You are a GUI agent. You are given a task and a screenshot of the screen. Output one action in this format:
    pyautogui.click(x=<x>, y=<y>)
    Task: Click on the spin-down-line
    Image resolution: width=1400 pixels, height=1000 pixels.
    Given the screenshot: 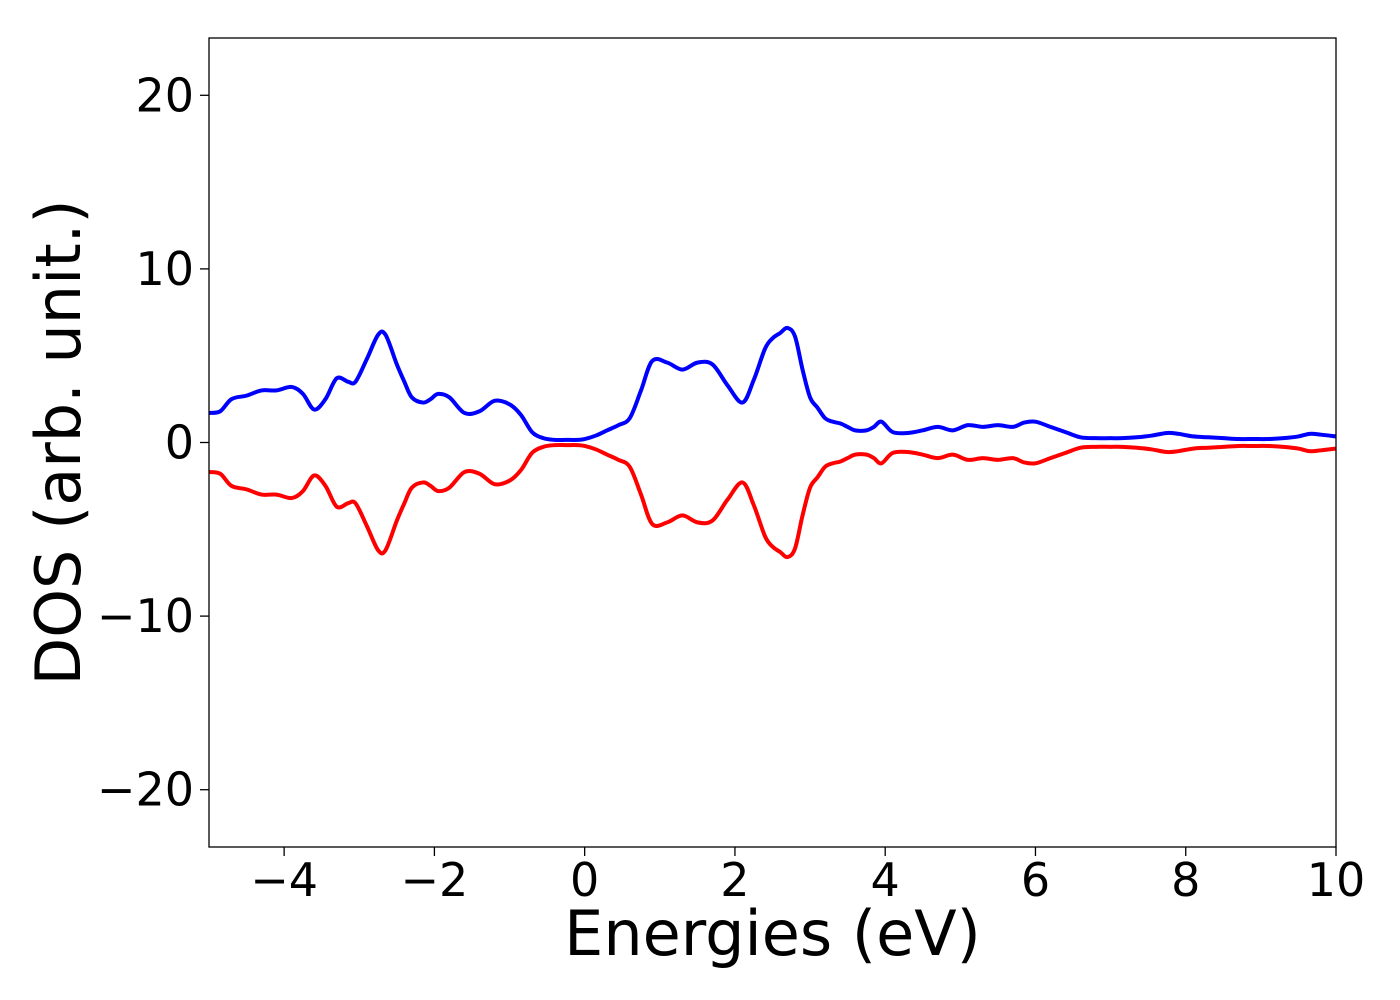 What is the action you would take?
    pyautogui.click(x=772, y=501)
    